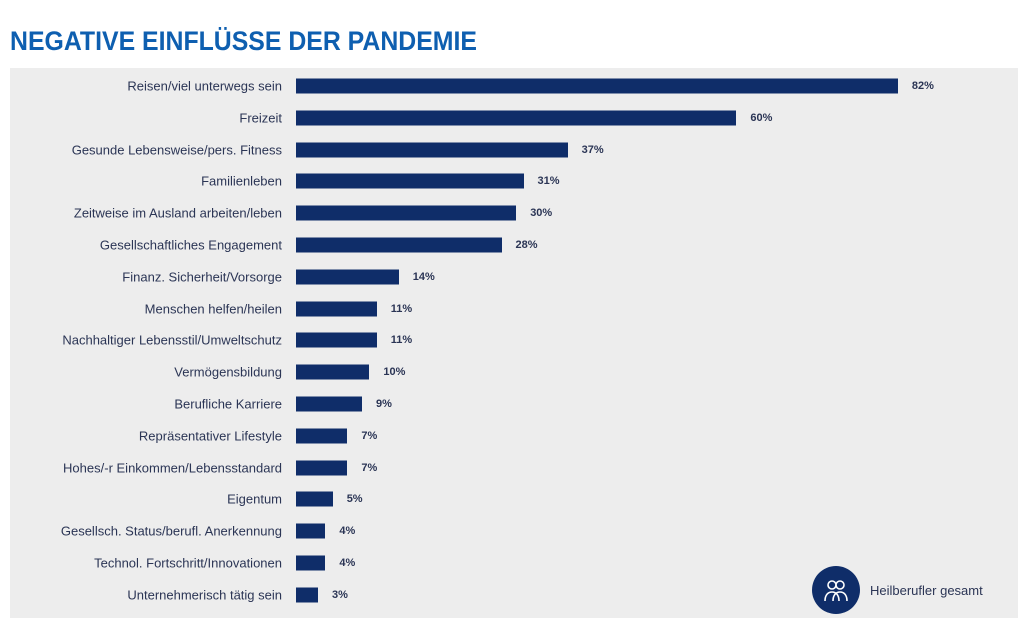  What do you see at coordinates (541, 213) in the screenshot?
I see `value-label: 30%` at bounding box center [541, 213].